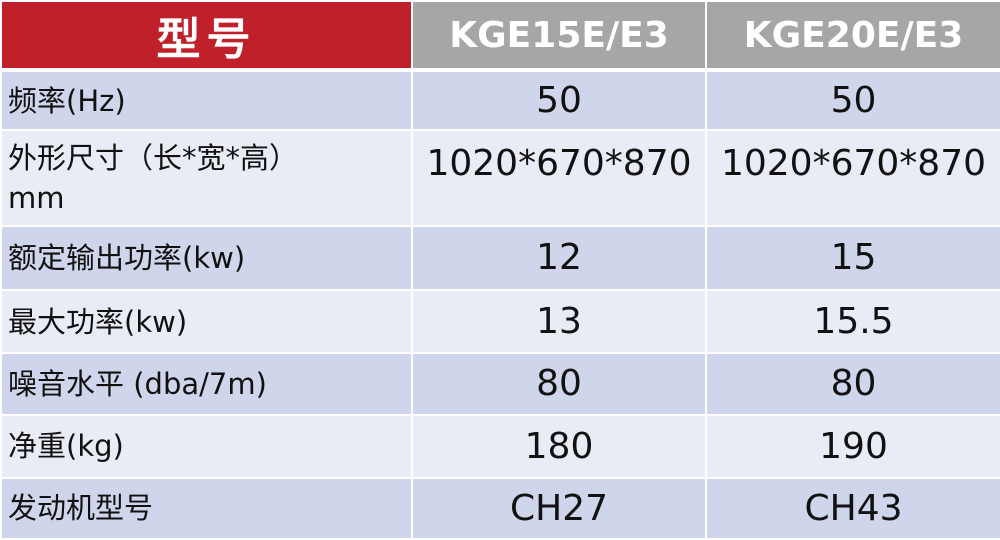  Describe the element at coordinates (852, 446) in the screenshot. I see `cell-value: 190` at that location.